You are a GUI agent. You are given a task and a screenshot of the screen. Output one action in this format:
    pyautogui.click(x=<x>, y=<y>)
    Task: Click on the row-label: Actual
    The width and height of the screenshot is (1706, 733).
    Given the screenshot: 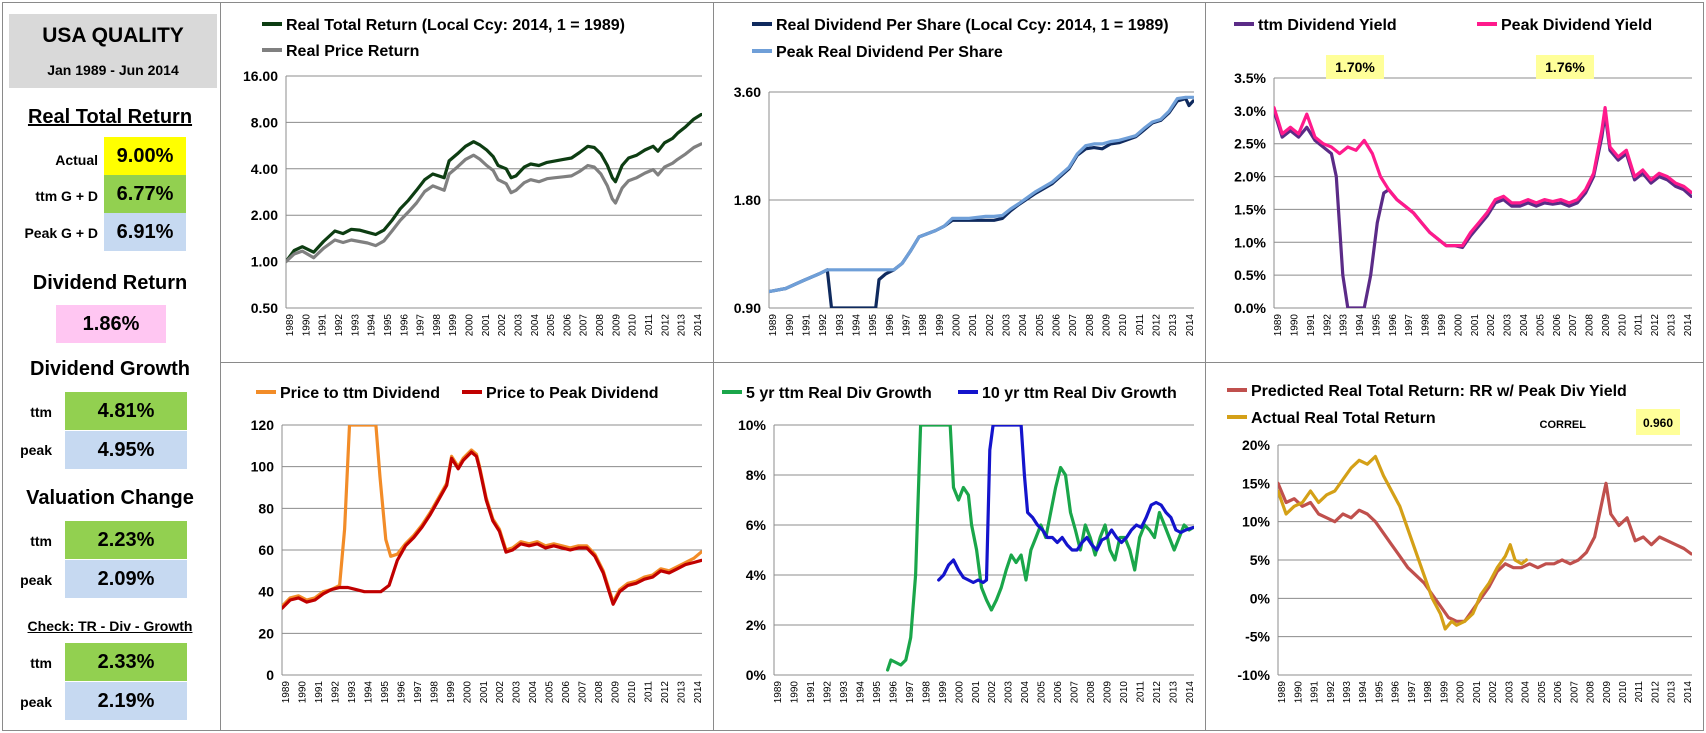 What is the action you would take?
    pyautogui.click(x=76, y=160)
    